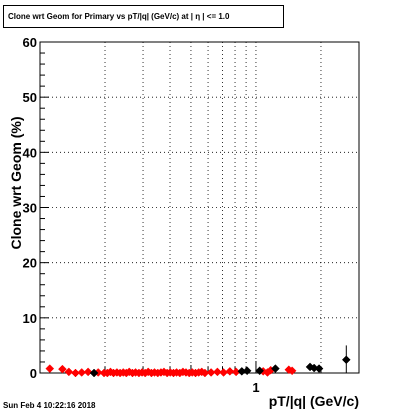 The width and height of the screenshot is (400, 414). Describe the element at coordinates (30, 208) in the screenshot. I see `y-tick-label: 30` at that location.